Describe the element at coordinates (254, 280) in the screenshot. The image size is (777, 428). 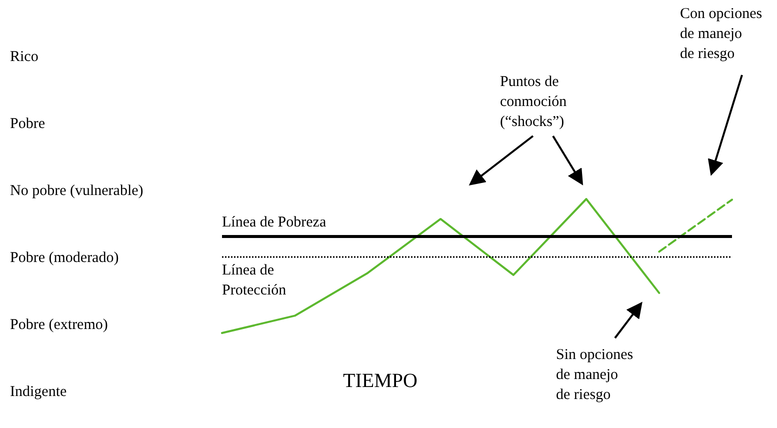
I see `ref-line-label: Línea de Protección` at that location.